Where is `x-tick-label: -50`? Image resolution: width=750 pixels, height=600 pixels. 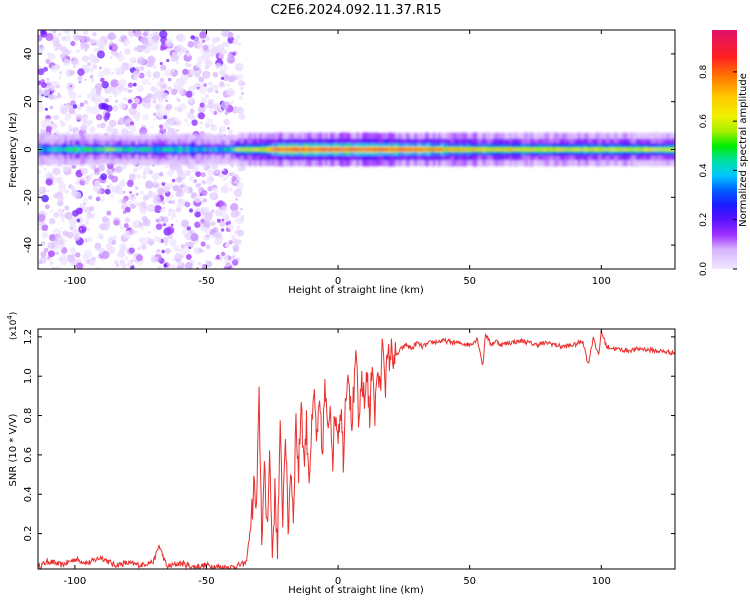 x-tick-label: -50 is located at coordinates (206, 281).